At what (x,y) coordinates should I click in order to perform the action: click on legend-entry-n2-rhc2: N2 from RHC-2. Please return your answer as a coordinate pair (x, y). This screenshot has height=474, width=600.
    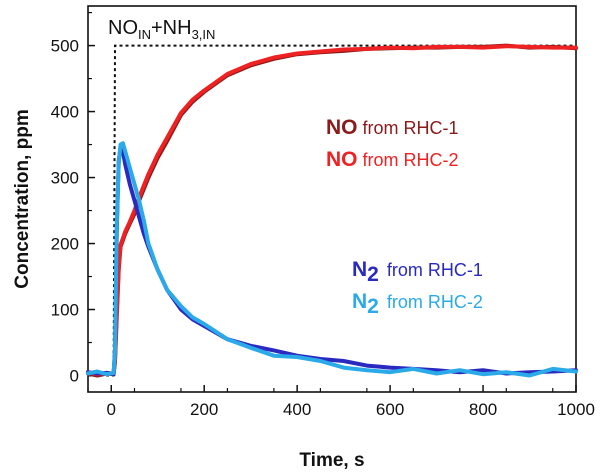
    Looking at the image, I should click on (417, 304).